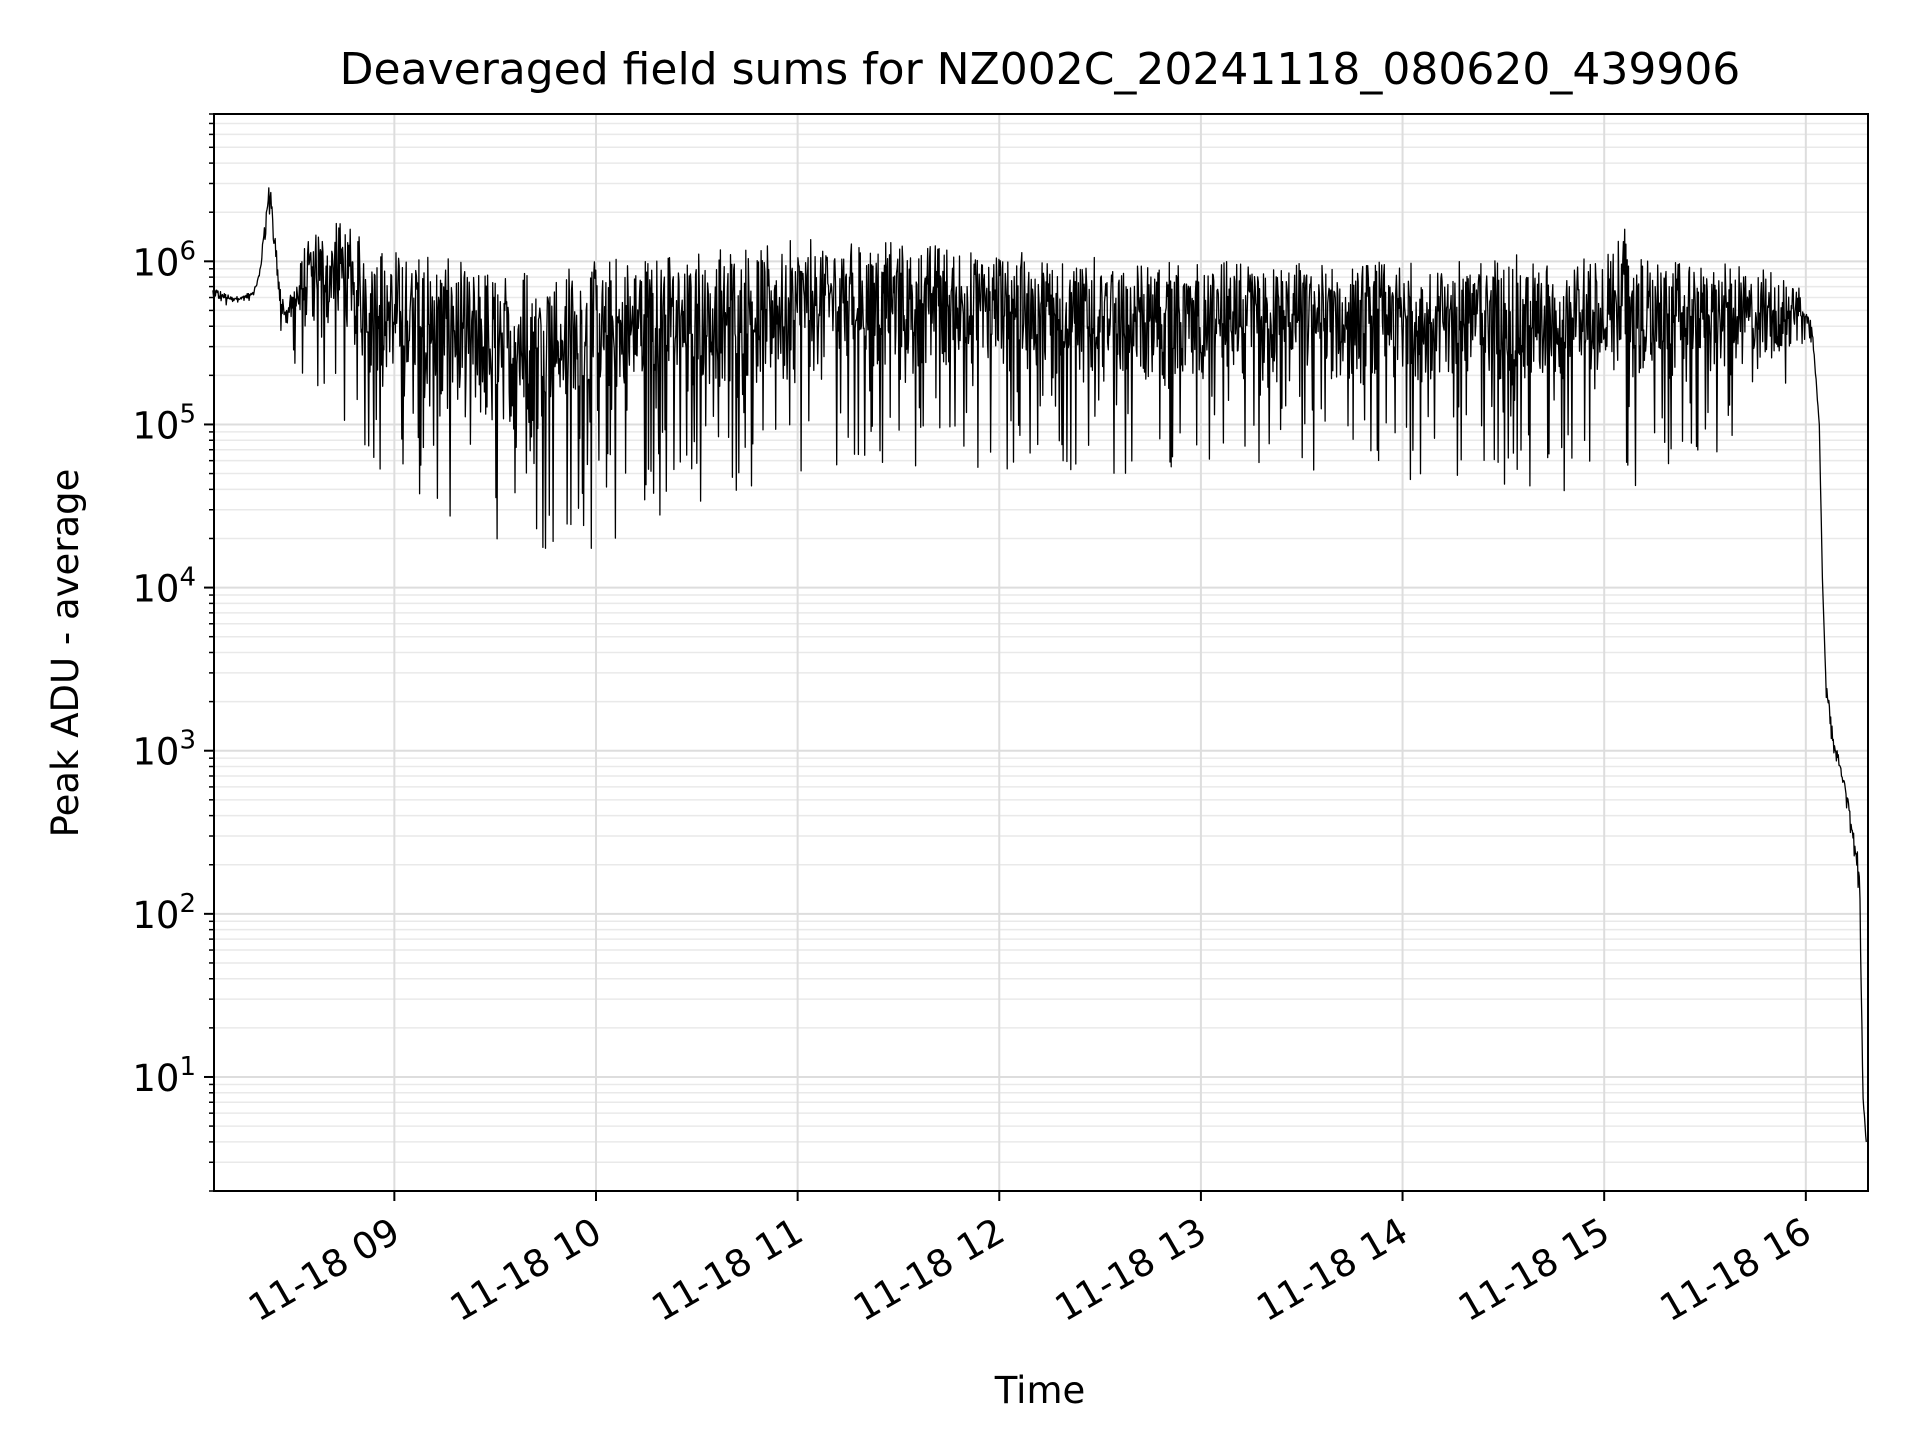 Image resolution: width=1920 pixels, height=1440 pixels. Describe the element at coordinates (187, 414) in the screenshot. I see `y-tick-label-exponent: 5` at that location.